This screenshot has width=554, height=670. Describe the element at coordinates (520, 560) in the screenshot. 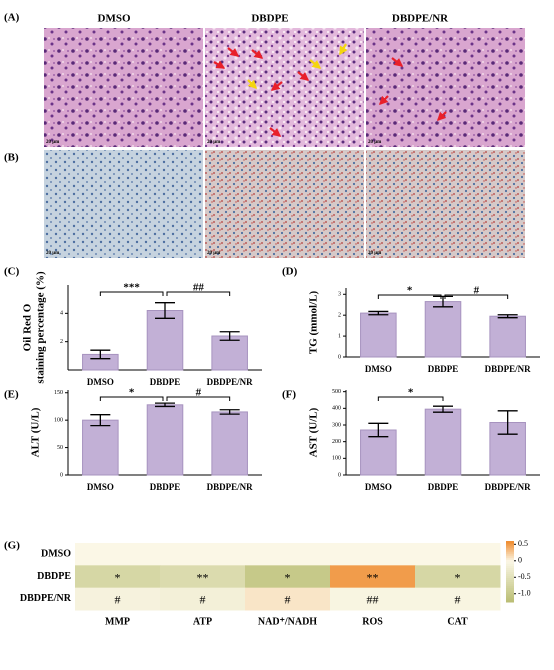

I see `colorbar-tick-label: 0` at that location.